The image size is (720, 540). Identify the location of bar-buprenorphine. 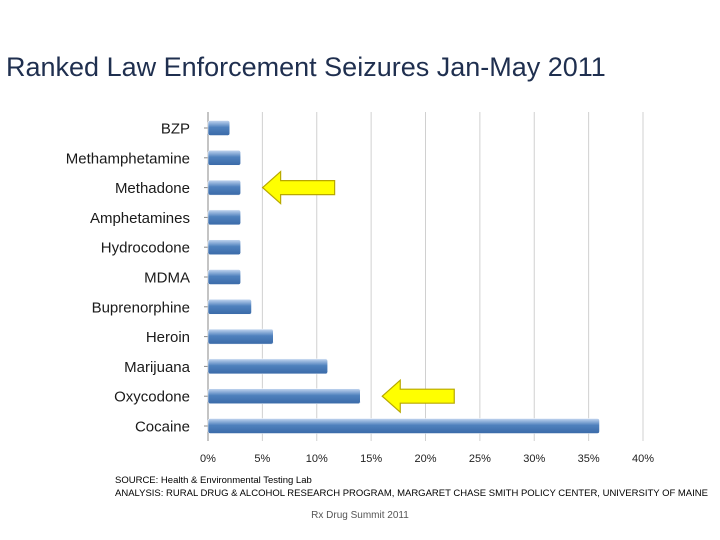
(229, 307).